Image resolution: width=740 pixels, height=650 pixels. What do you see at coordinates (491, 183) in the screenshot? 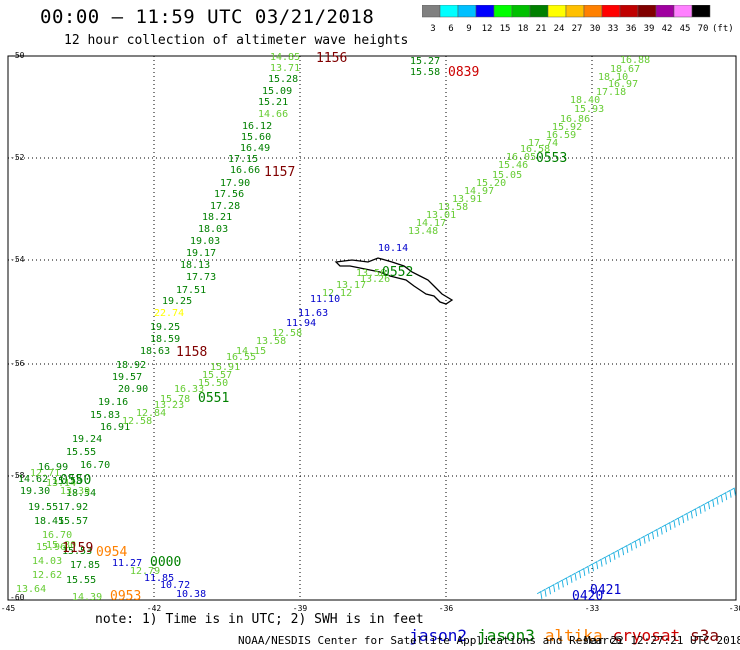
I see `wave-height-value: 15.20` at bounding box center [491, 183].